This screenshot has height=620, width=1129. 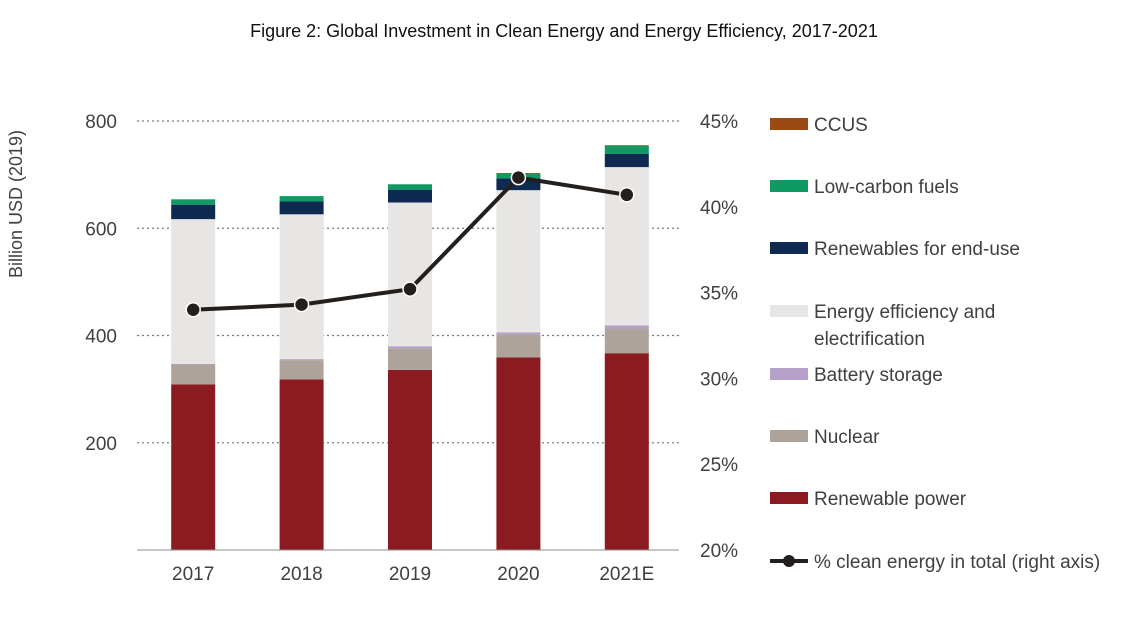 I want to click on bar-low-carbon-fuels-2017, so click(x=193, y=202).